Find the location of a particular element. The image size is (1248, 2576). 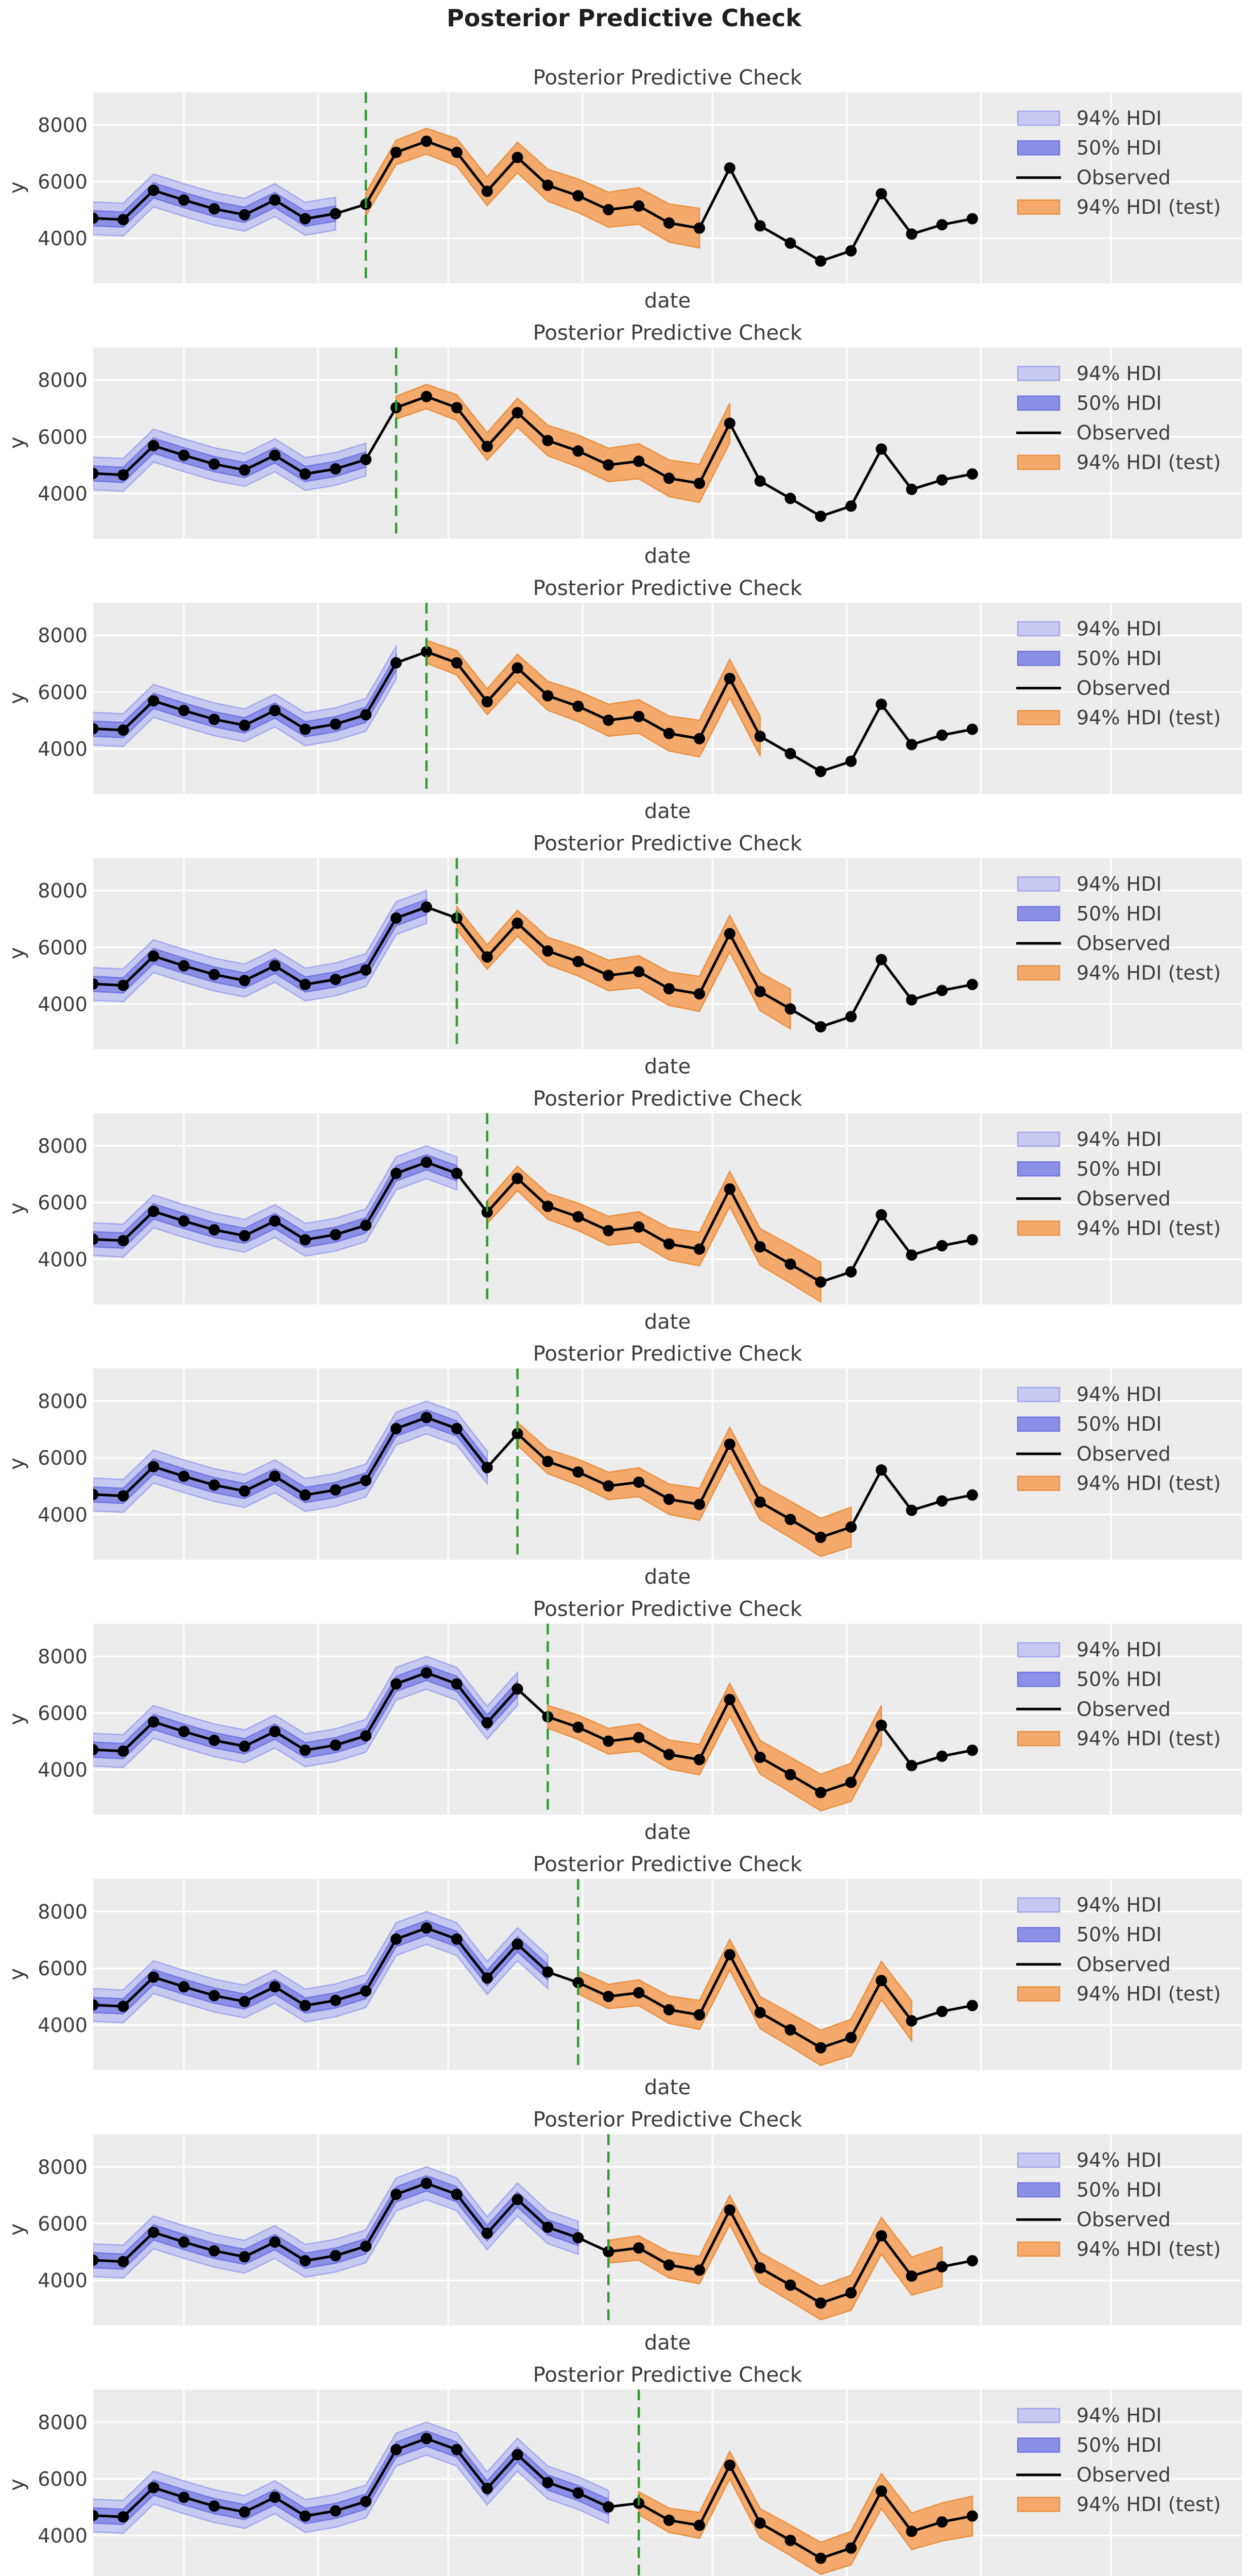

figure-suptitle: Posterior Predictive Check is located at coordinates (624, 18).